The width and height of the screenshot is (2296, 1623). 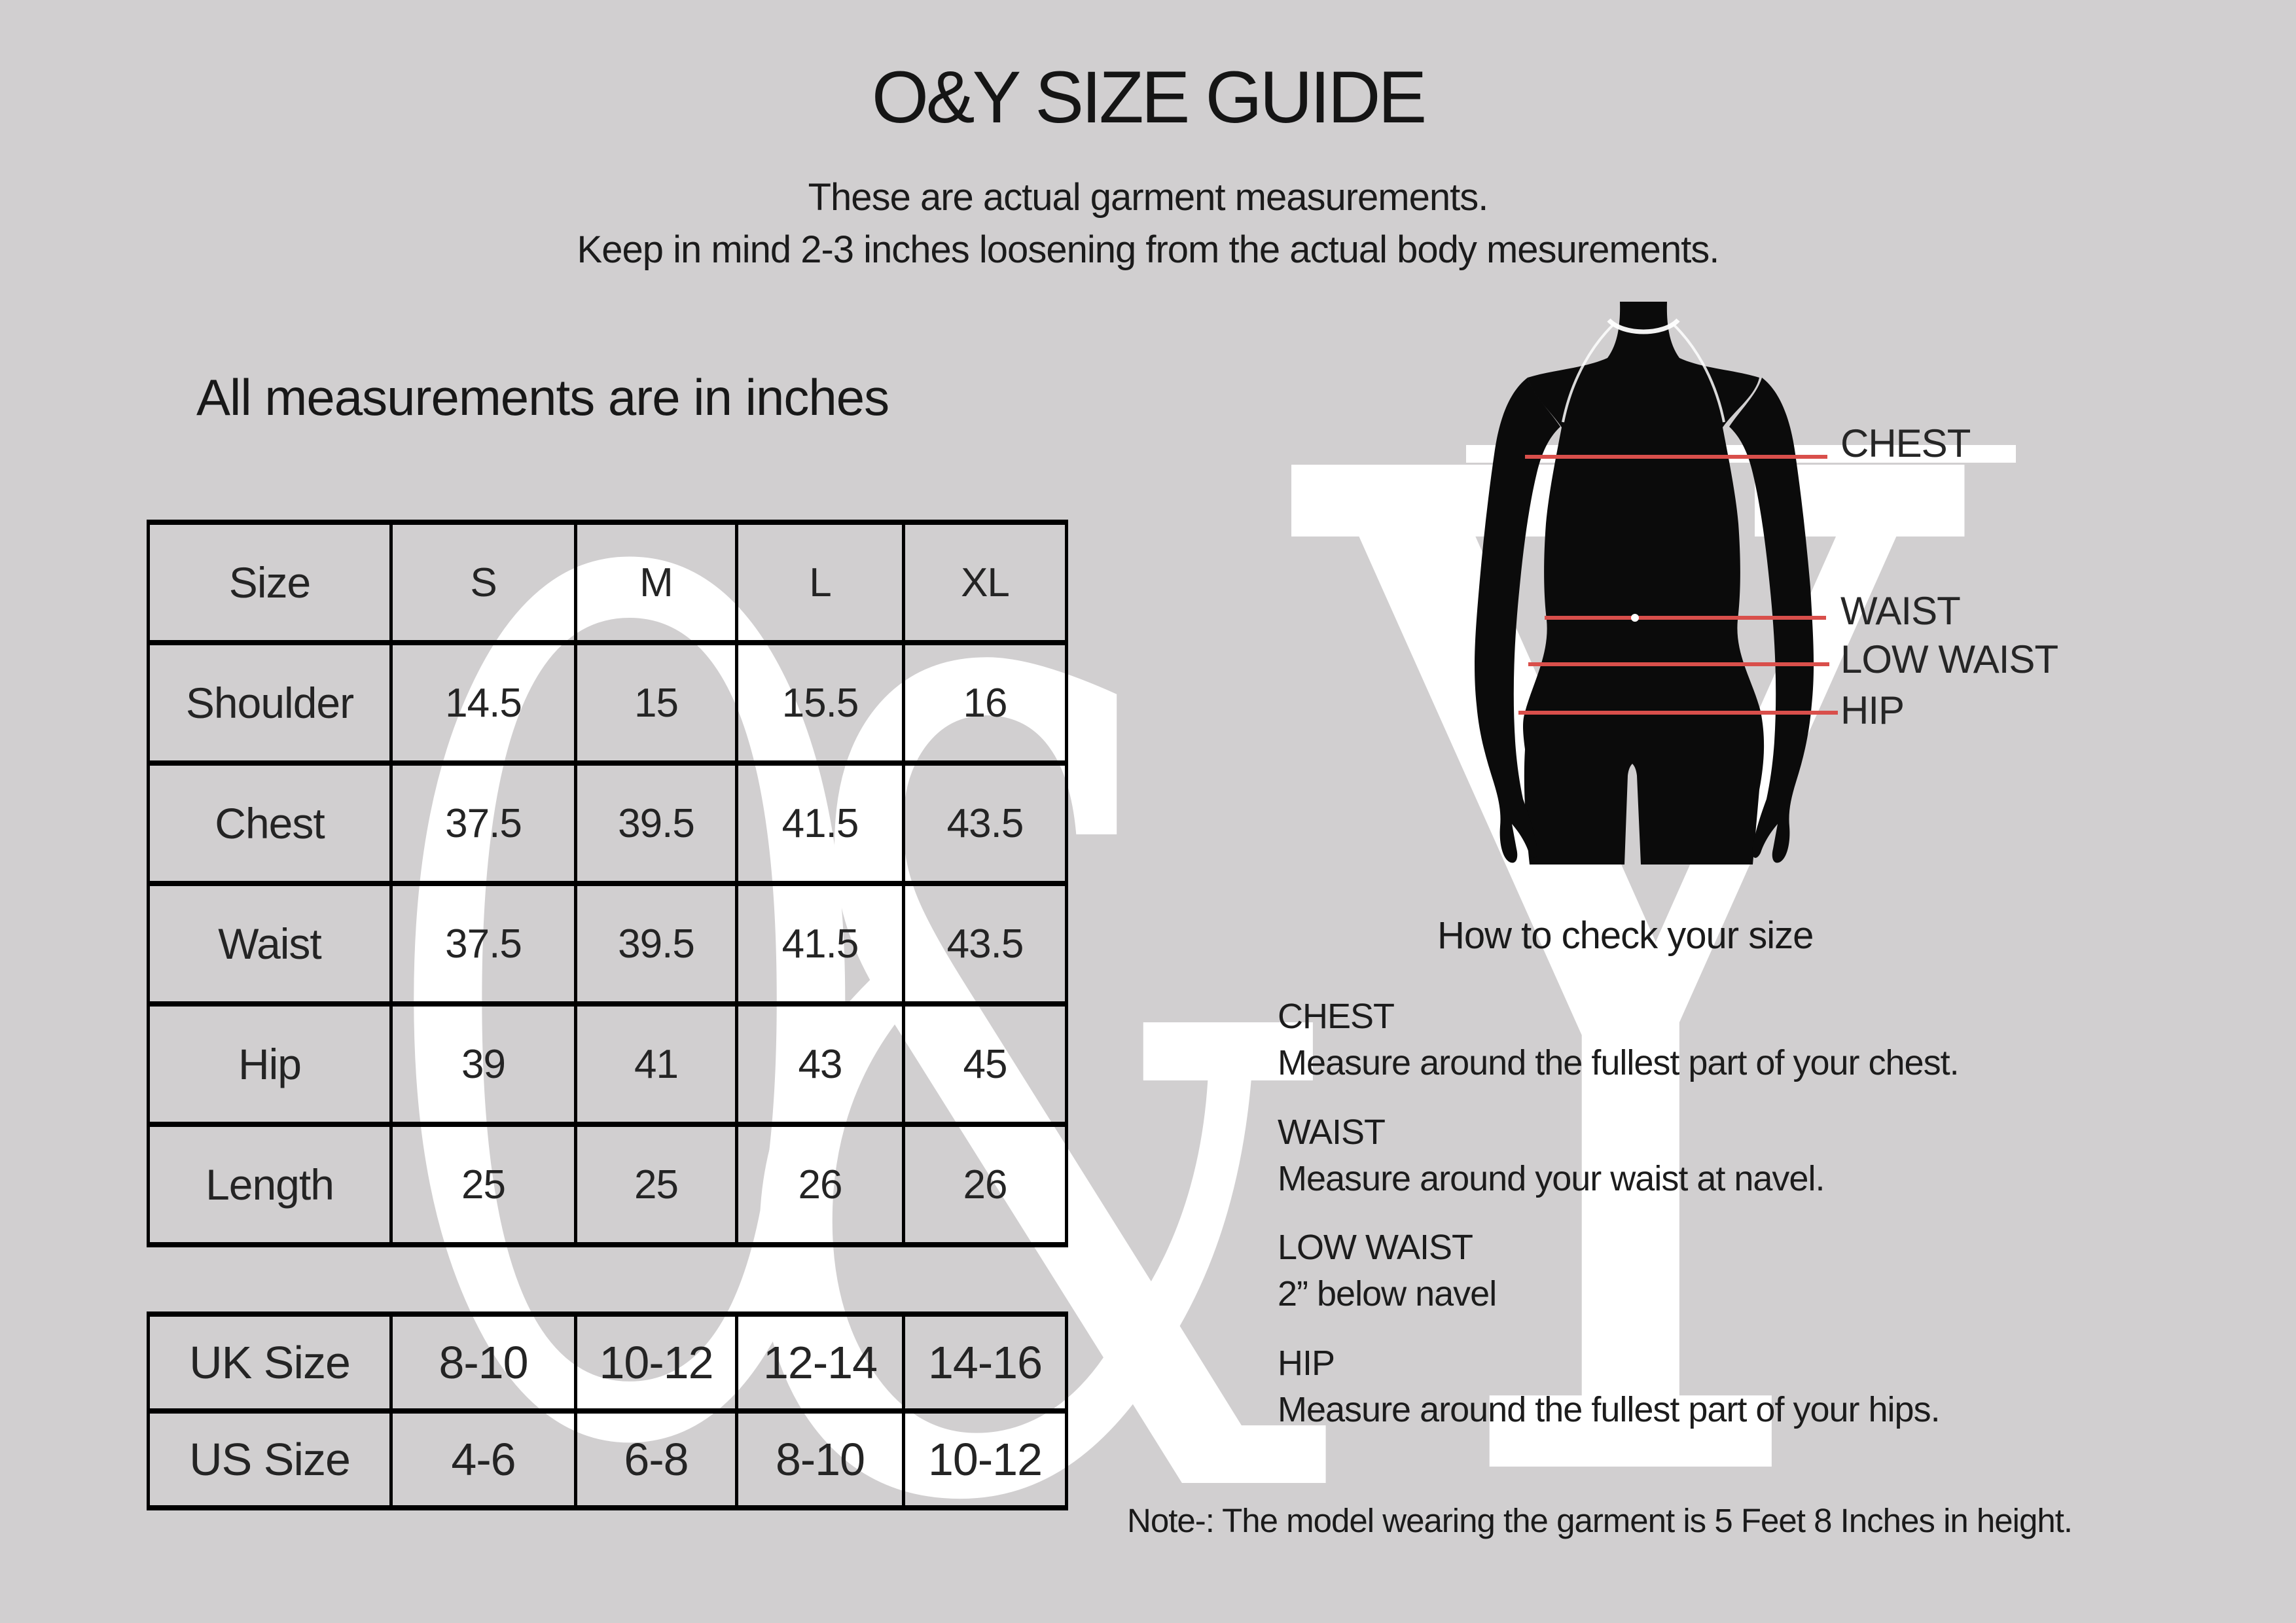 I want to click on navel-dot, so click(x=1635, y=618).